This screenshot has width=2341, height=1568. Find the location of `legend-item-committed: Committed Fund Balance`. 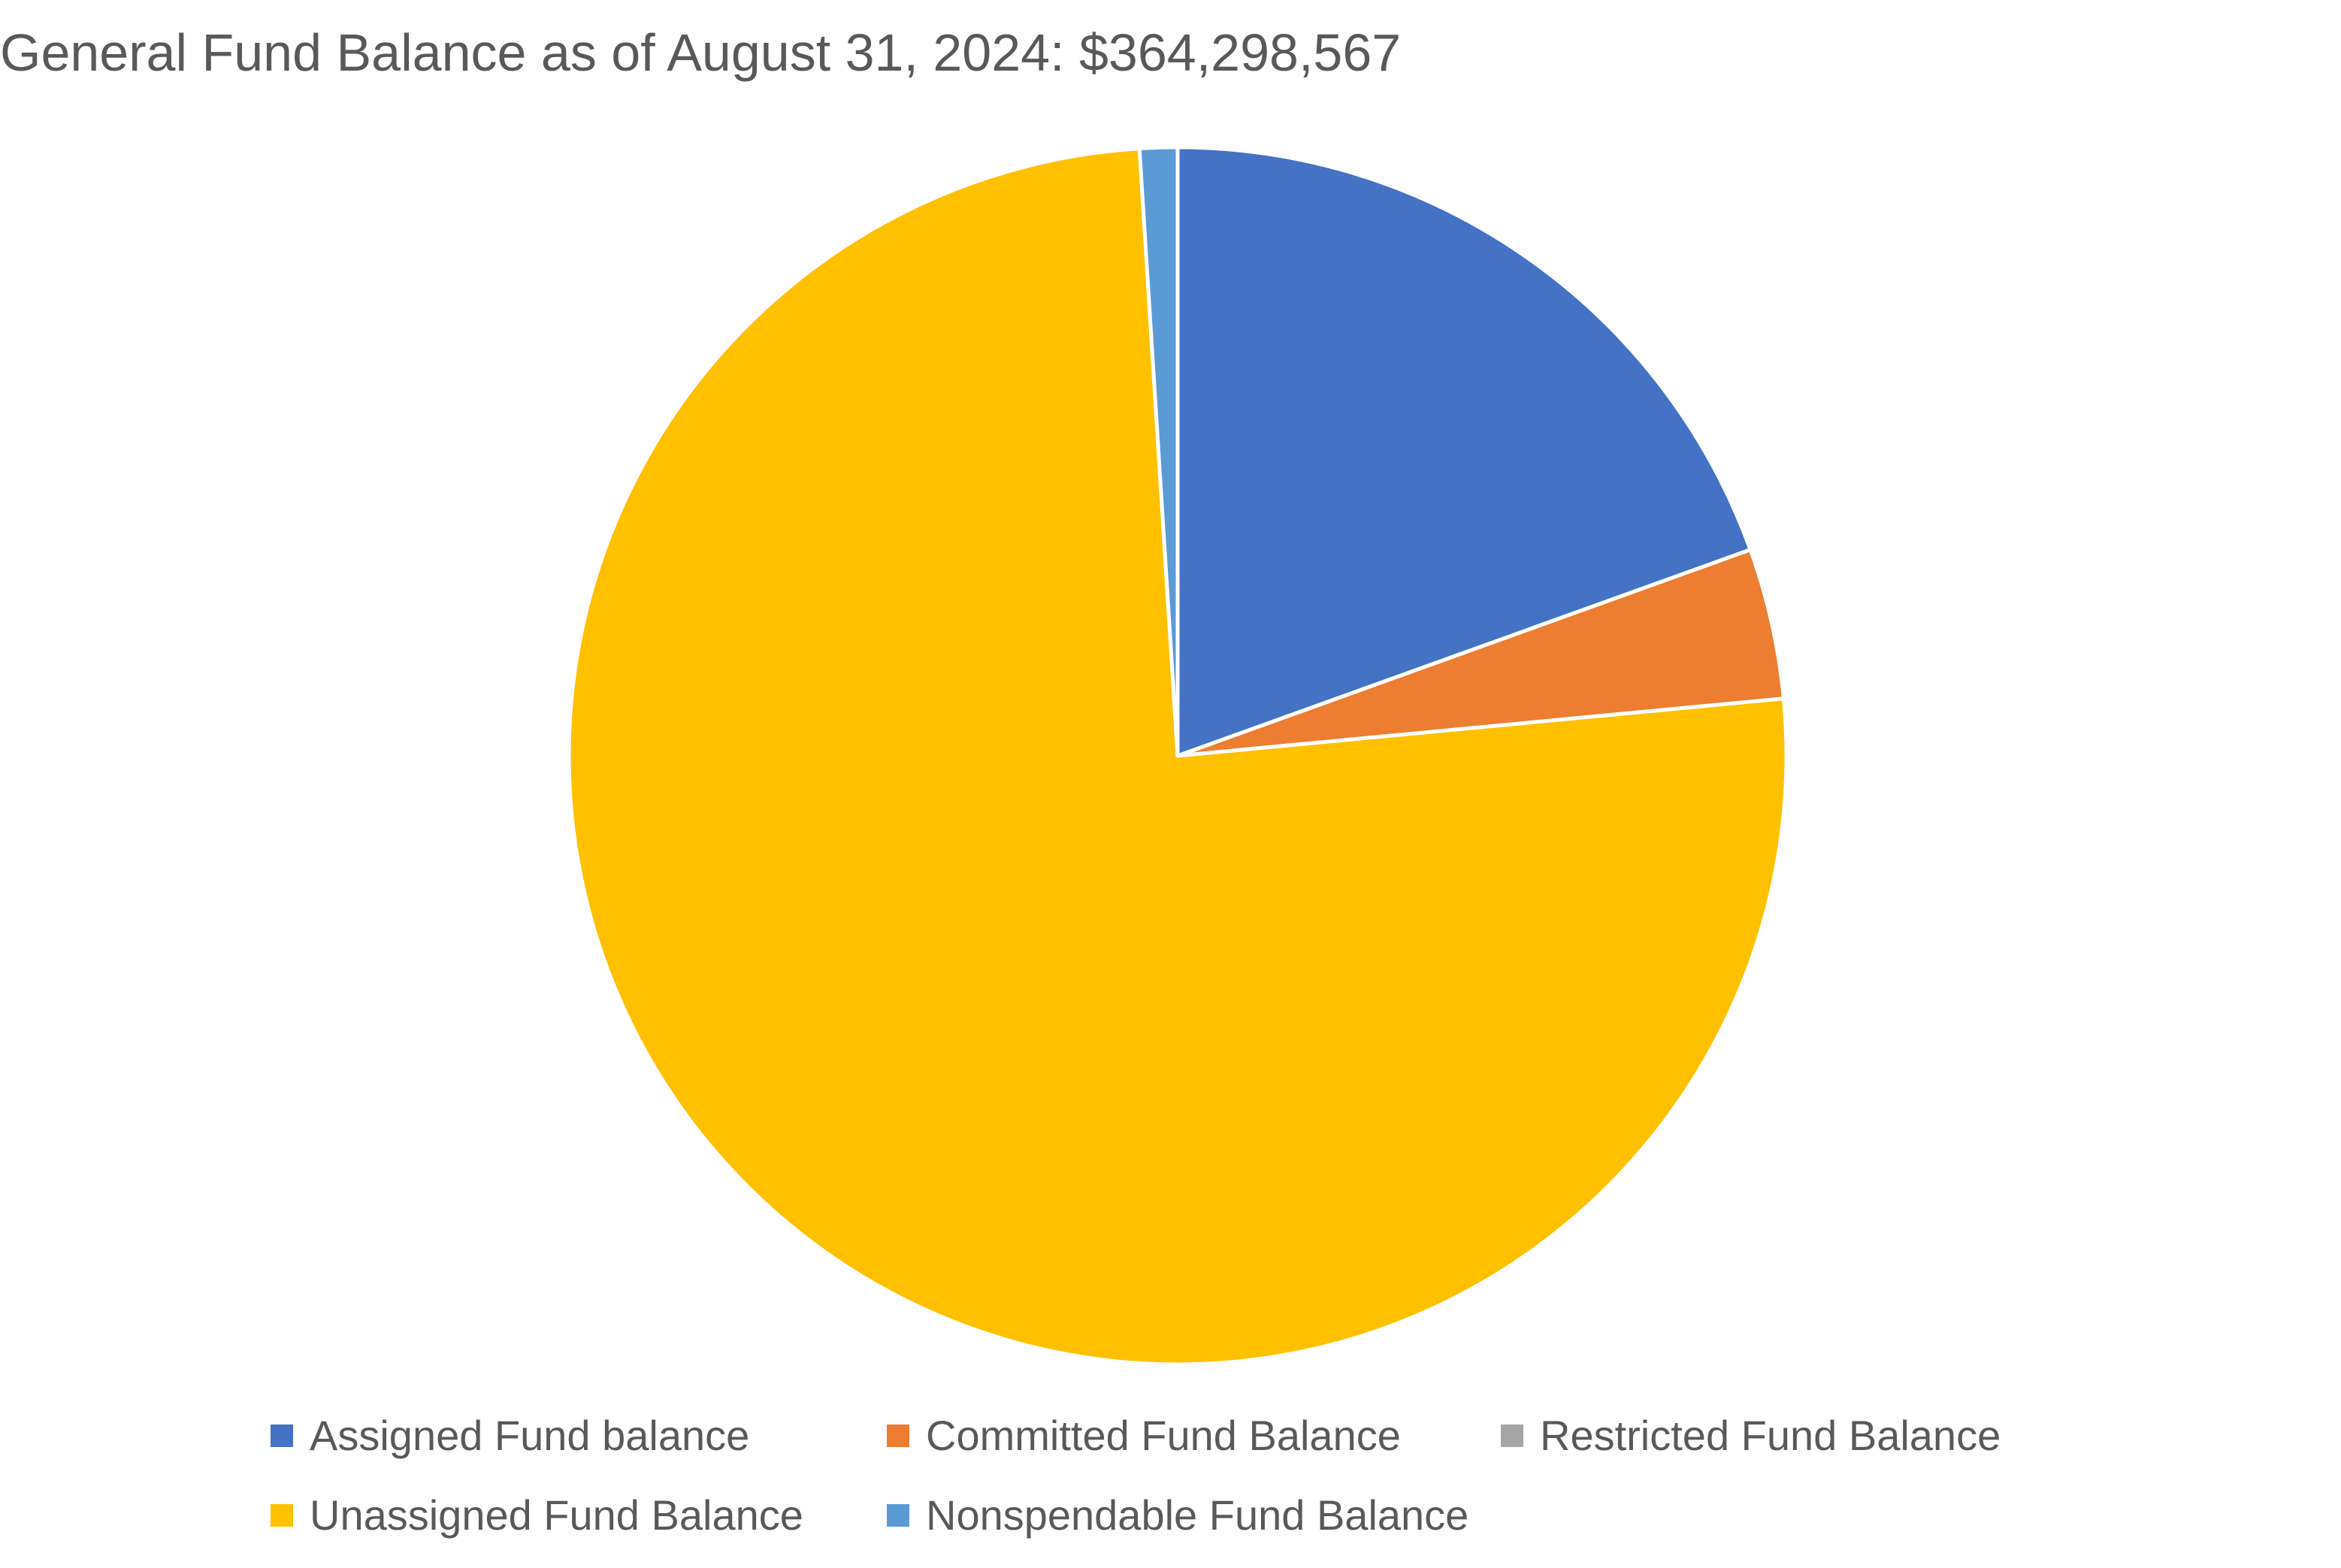

legend-item-committed: Committed Fund Balance is located at coordinates (1144, 1435).